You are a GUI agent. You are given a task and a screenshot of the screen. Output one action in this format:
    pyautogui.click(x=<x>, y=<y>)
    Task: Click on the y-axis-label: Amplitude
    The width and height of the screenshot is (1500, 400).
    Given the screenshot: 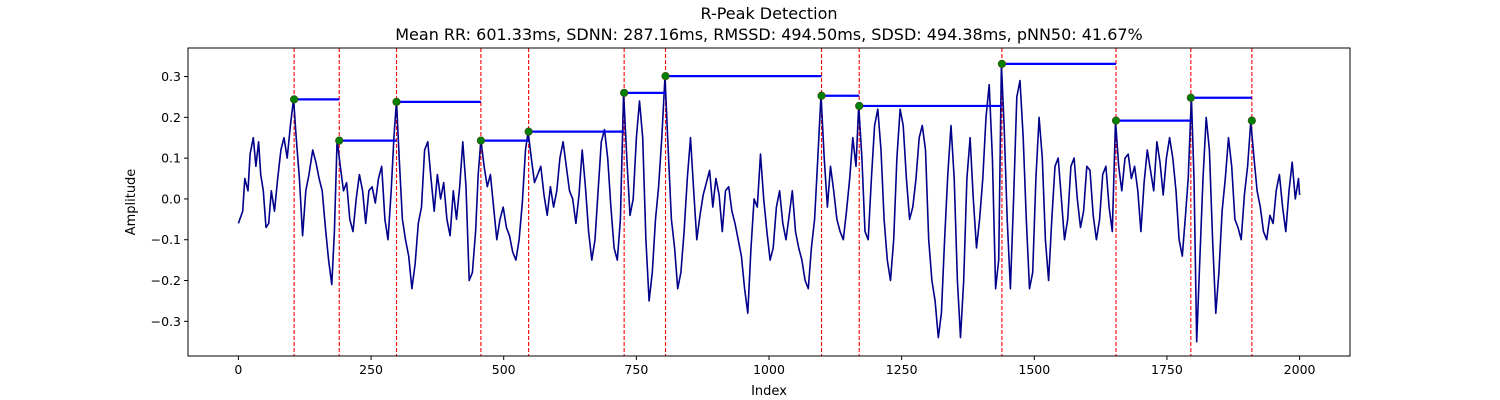 What is the action you would take?
    pyautogui.click(x=131, y=202)
    